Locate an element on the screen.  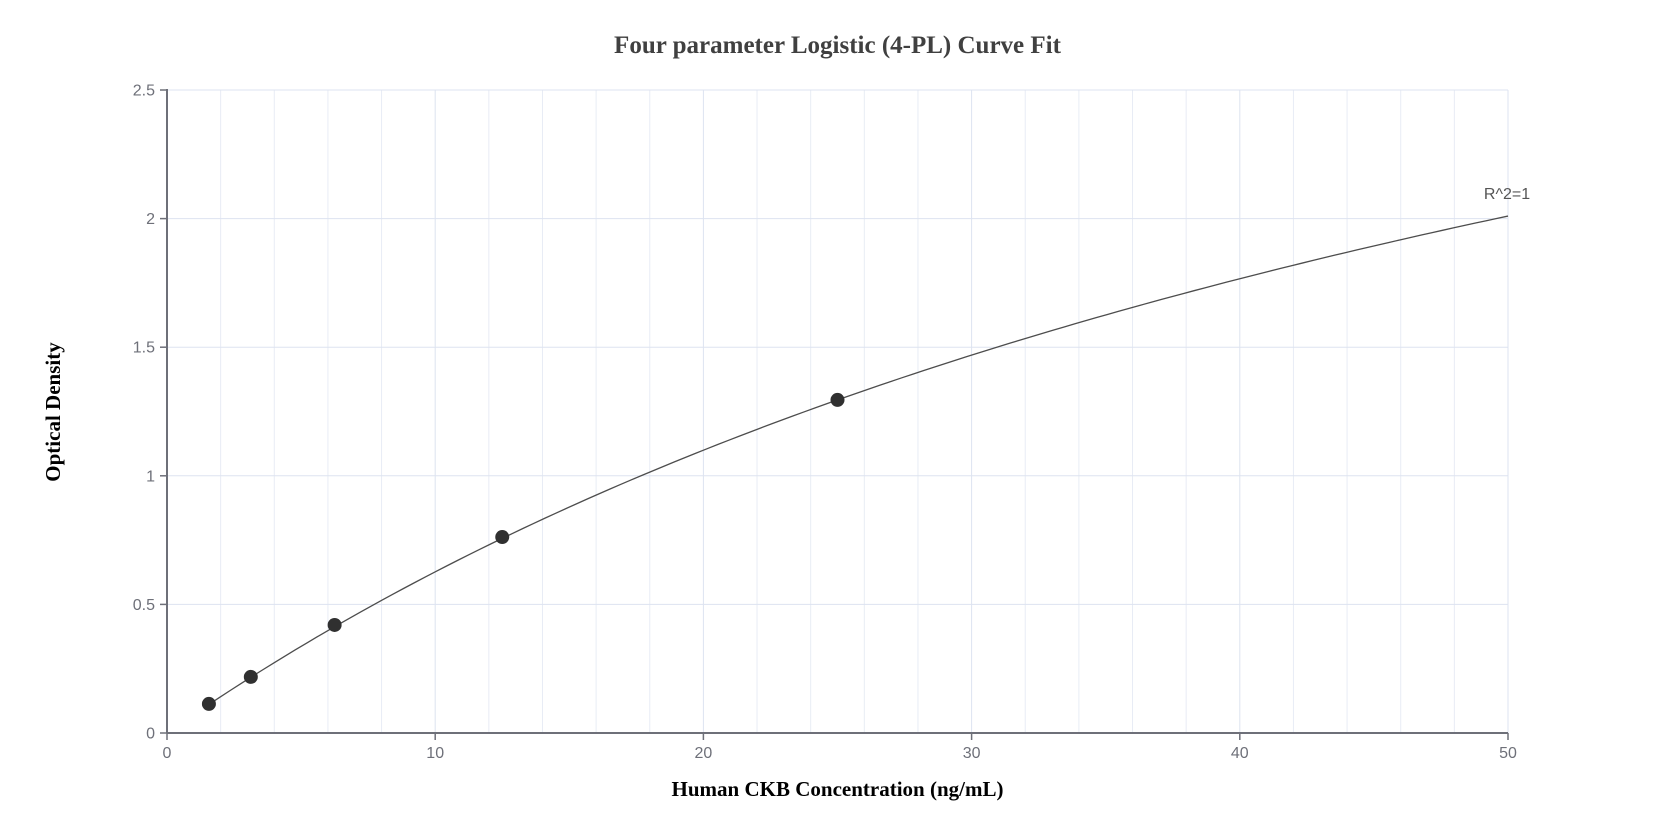
r-squared-annotation: R^2=1 is located at coordinates (1507, 194).